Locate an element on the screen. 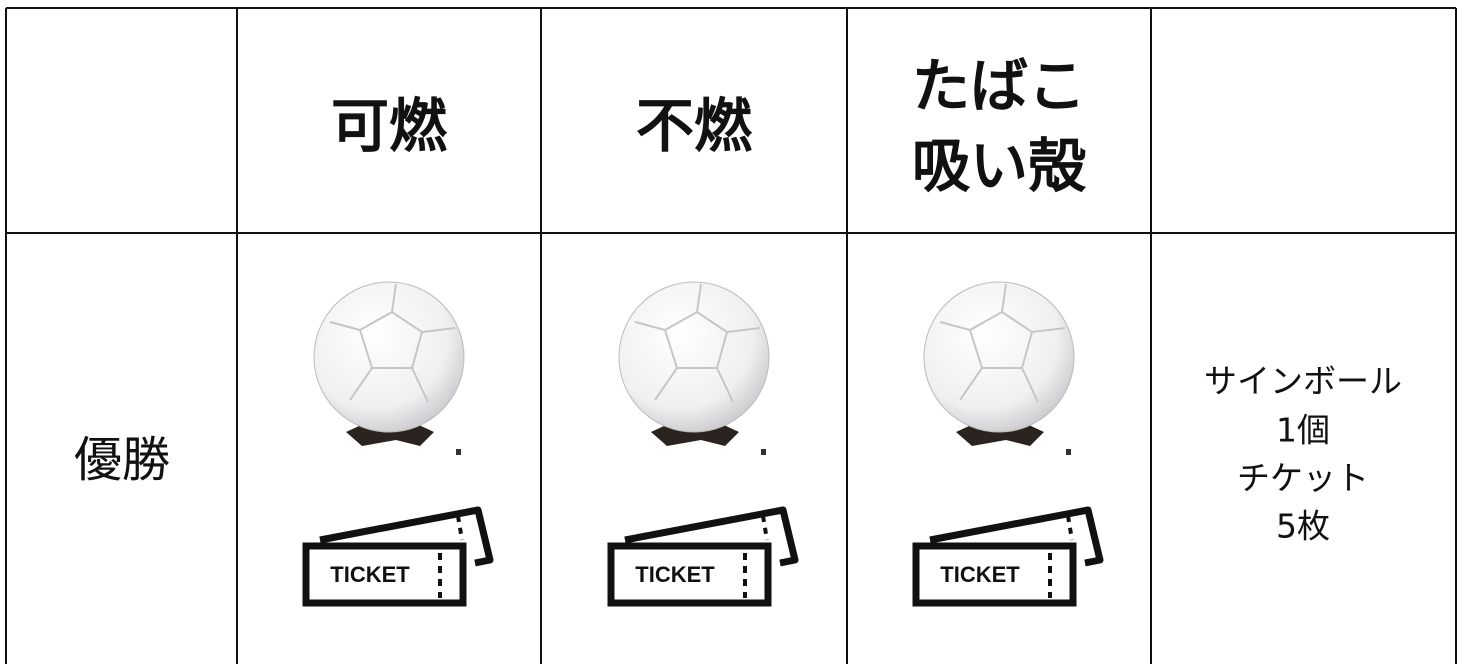 Image resolution: width=1464 pixels, height=664 pixels. prize-line: 5枚 is located at coordinates (1303, 526).